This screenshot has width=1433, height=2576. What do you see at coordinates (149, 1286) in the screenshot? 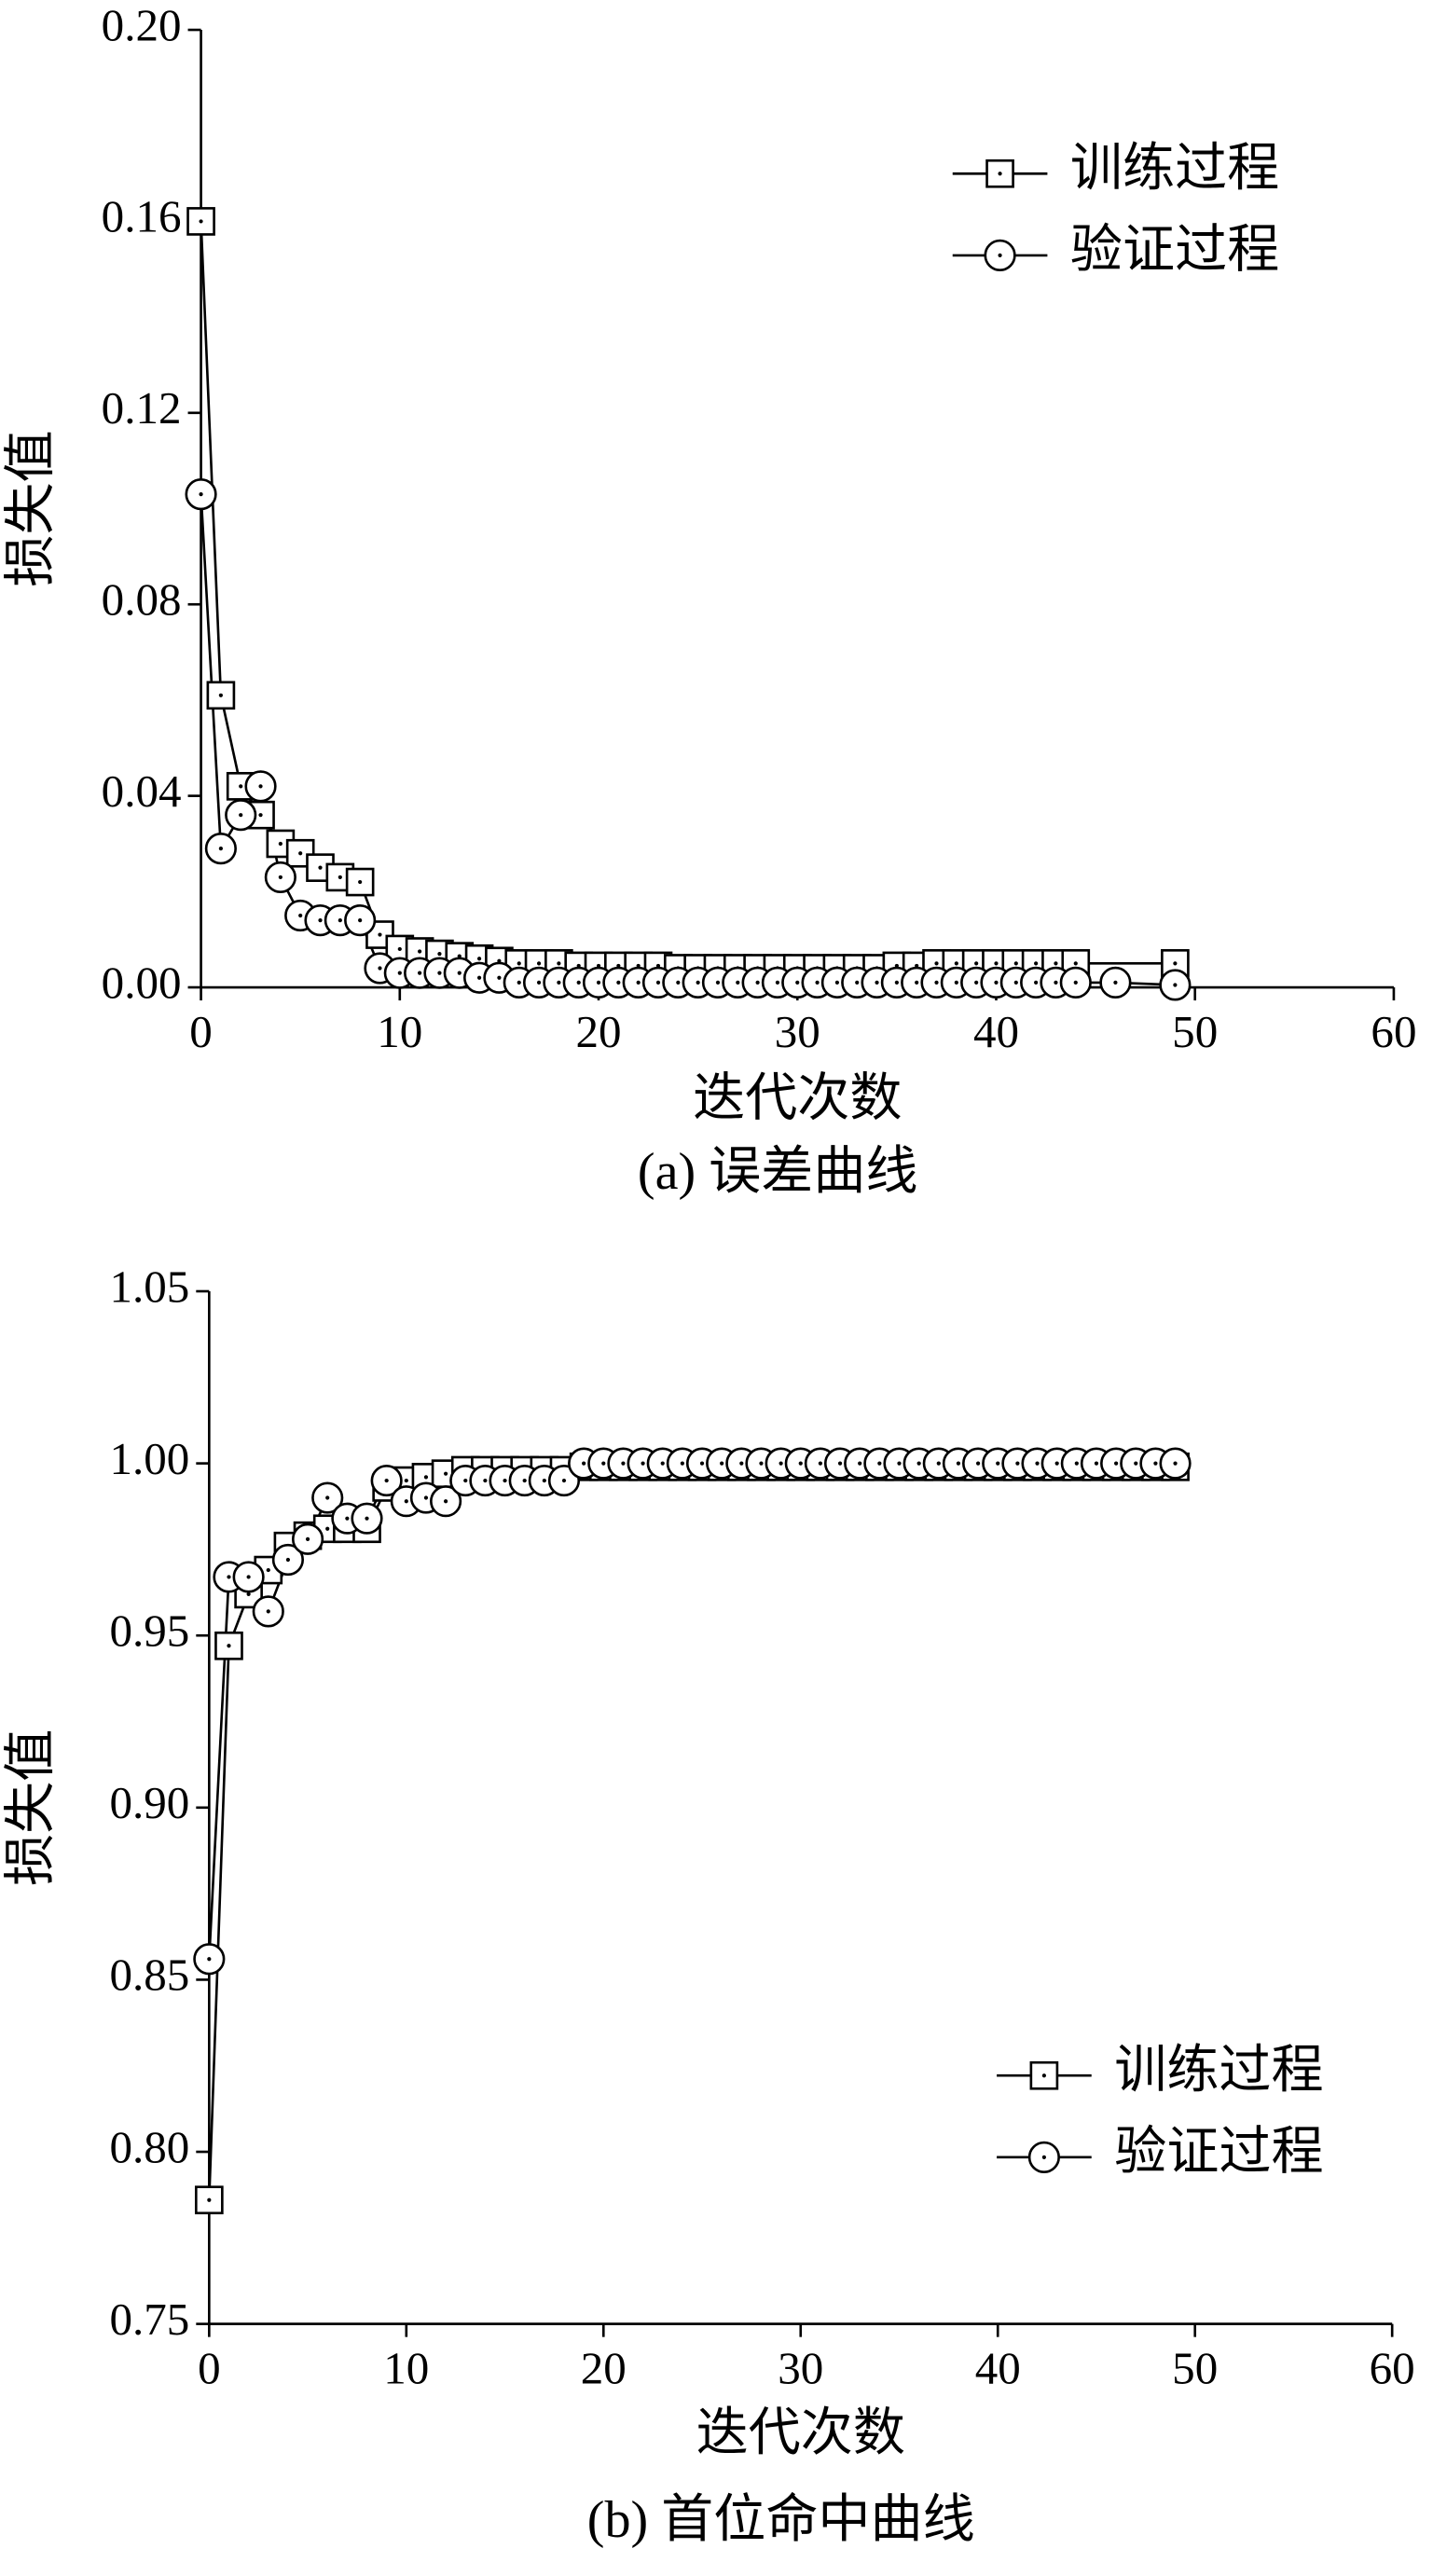
I see `y-tick-label: 1.05` at bounding box center [149, 1286].